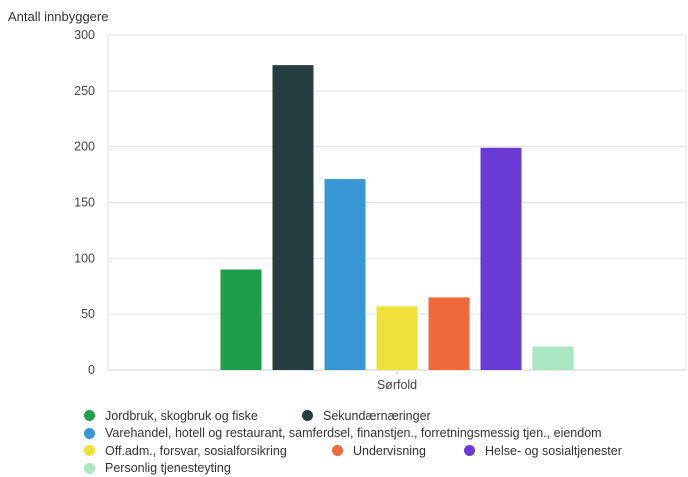 The image size is (688, 477). What do you see at coordinates (384, 468) in the screenshot?
I see `legend-row: Personlig tjenesteyting` at bounding box center [384, 468].